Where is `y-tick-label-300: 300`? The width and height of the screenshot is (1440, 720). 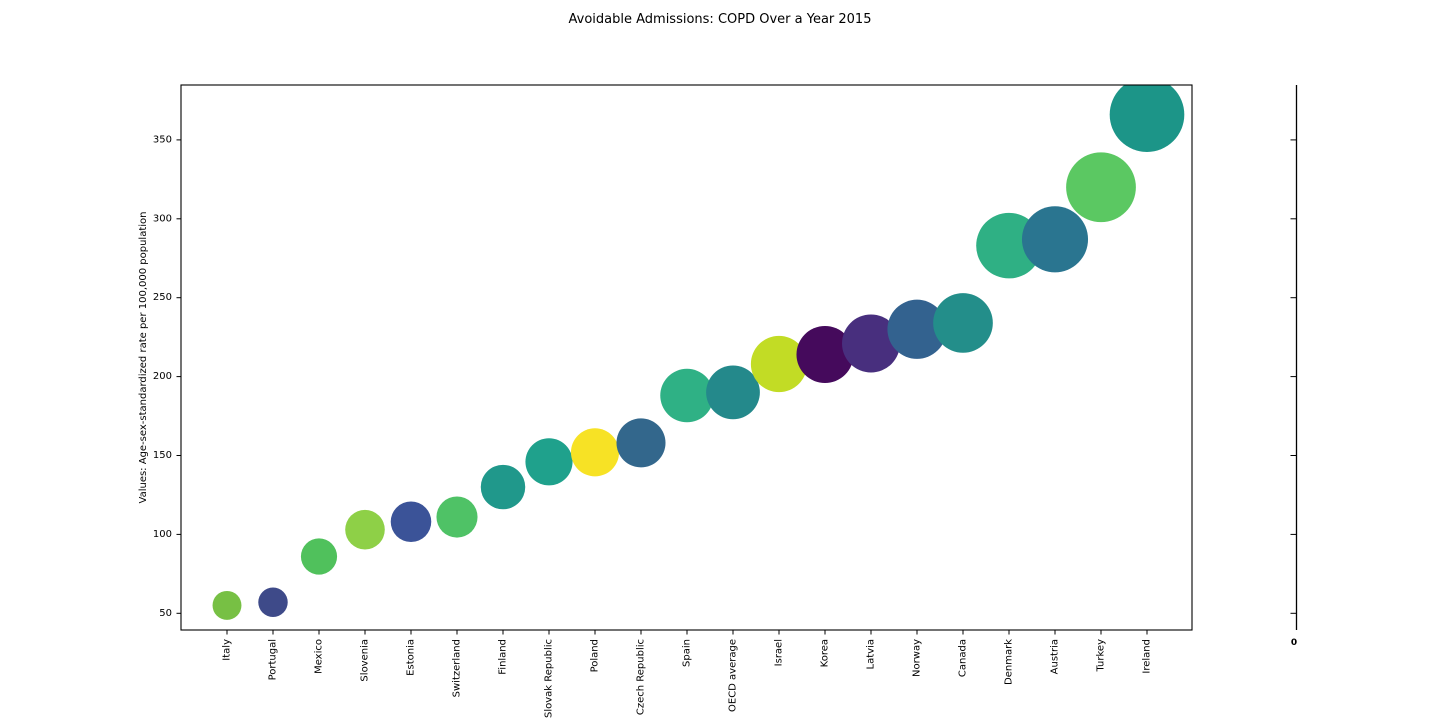 y-tick-label-300: 300 is located at coordinates (162, 218).